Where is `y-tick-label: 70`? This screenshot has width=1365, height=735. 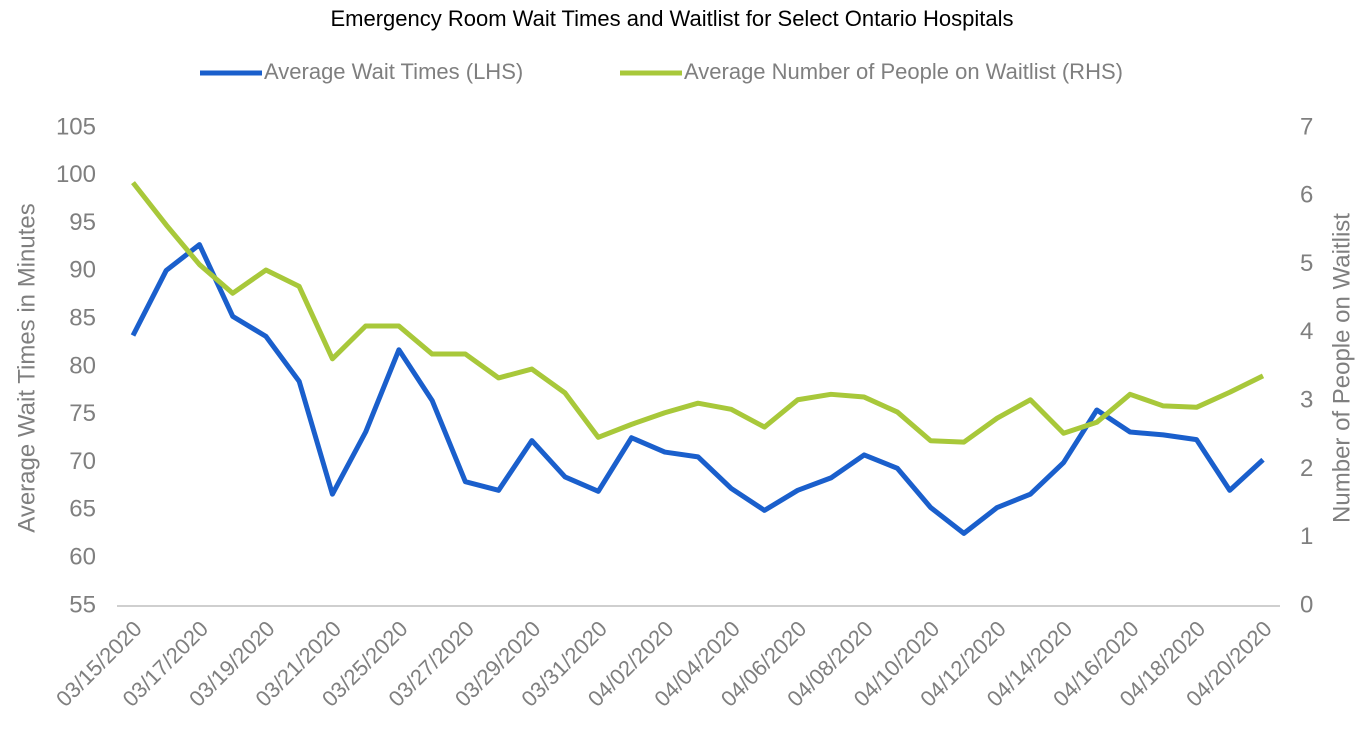 y-tick-label: 70 is located at coordinates (82, 461).